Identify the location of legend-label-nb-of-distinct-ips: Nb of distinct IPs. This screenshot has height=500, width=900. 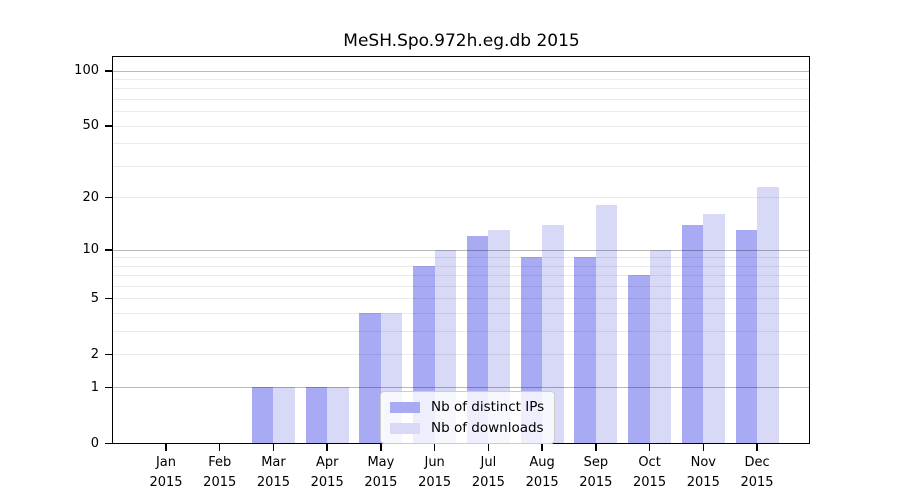
(488, 407).